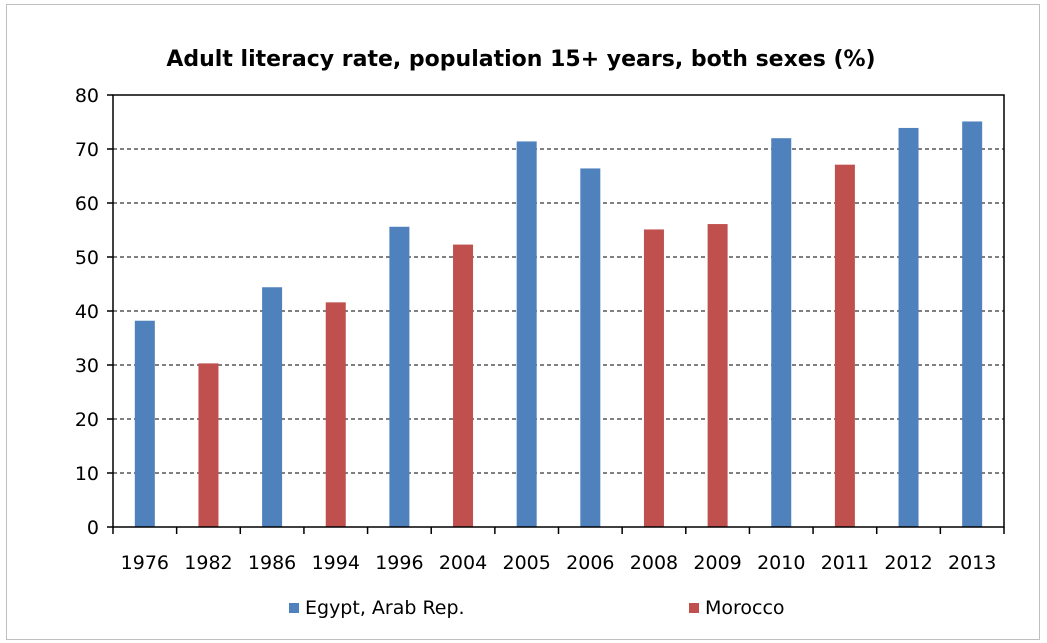 This screenshot has height=643, width=1047. Describe the element at coordinates (272, 563) in the screenshot. I see `x-tick-label: 1986` at that location.